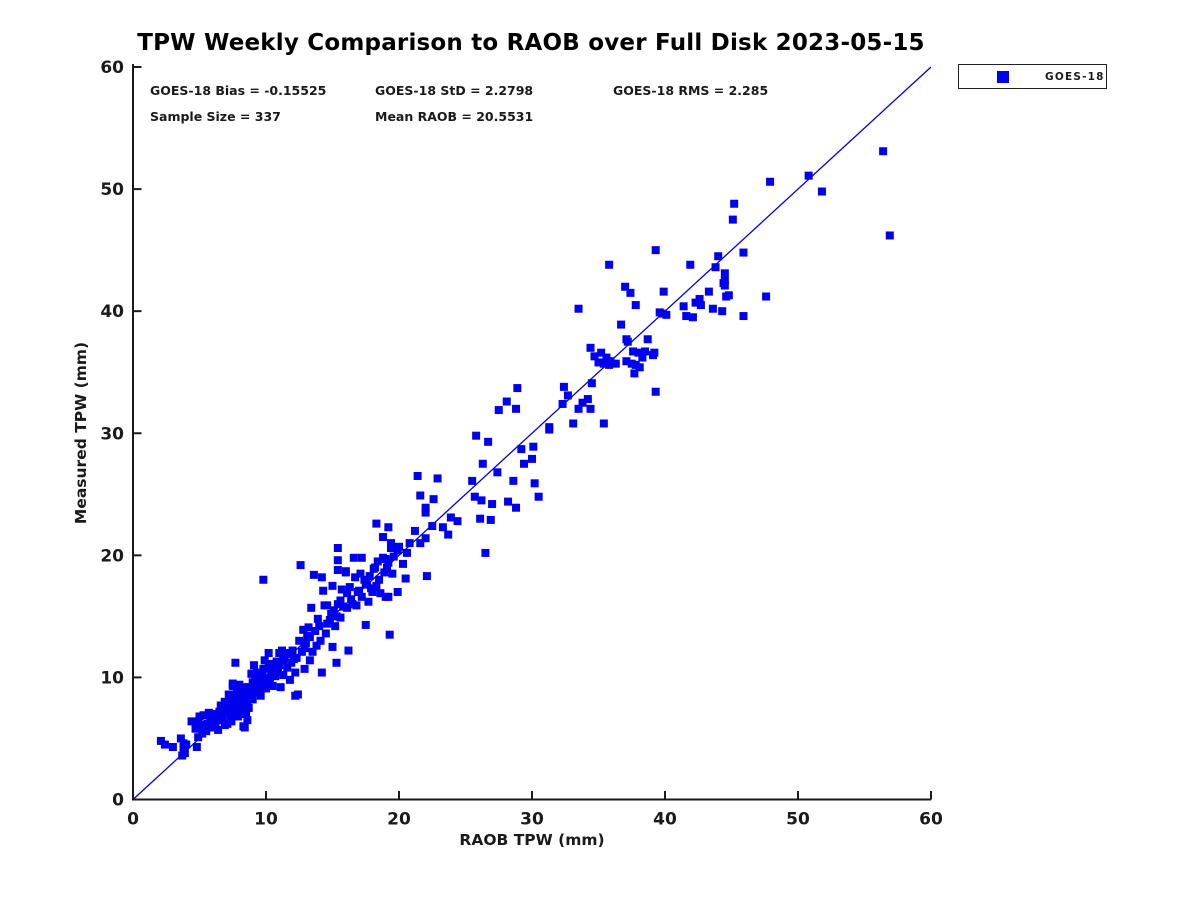  Describe the element at coordinates (112, 190) in the screenshot. I see `y-tick-label: 50` at that location.